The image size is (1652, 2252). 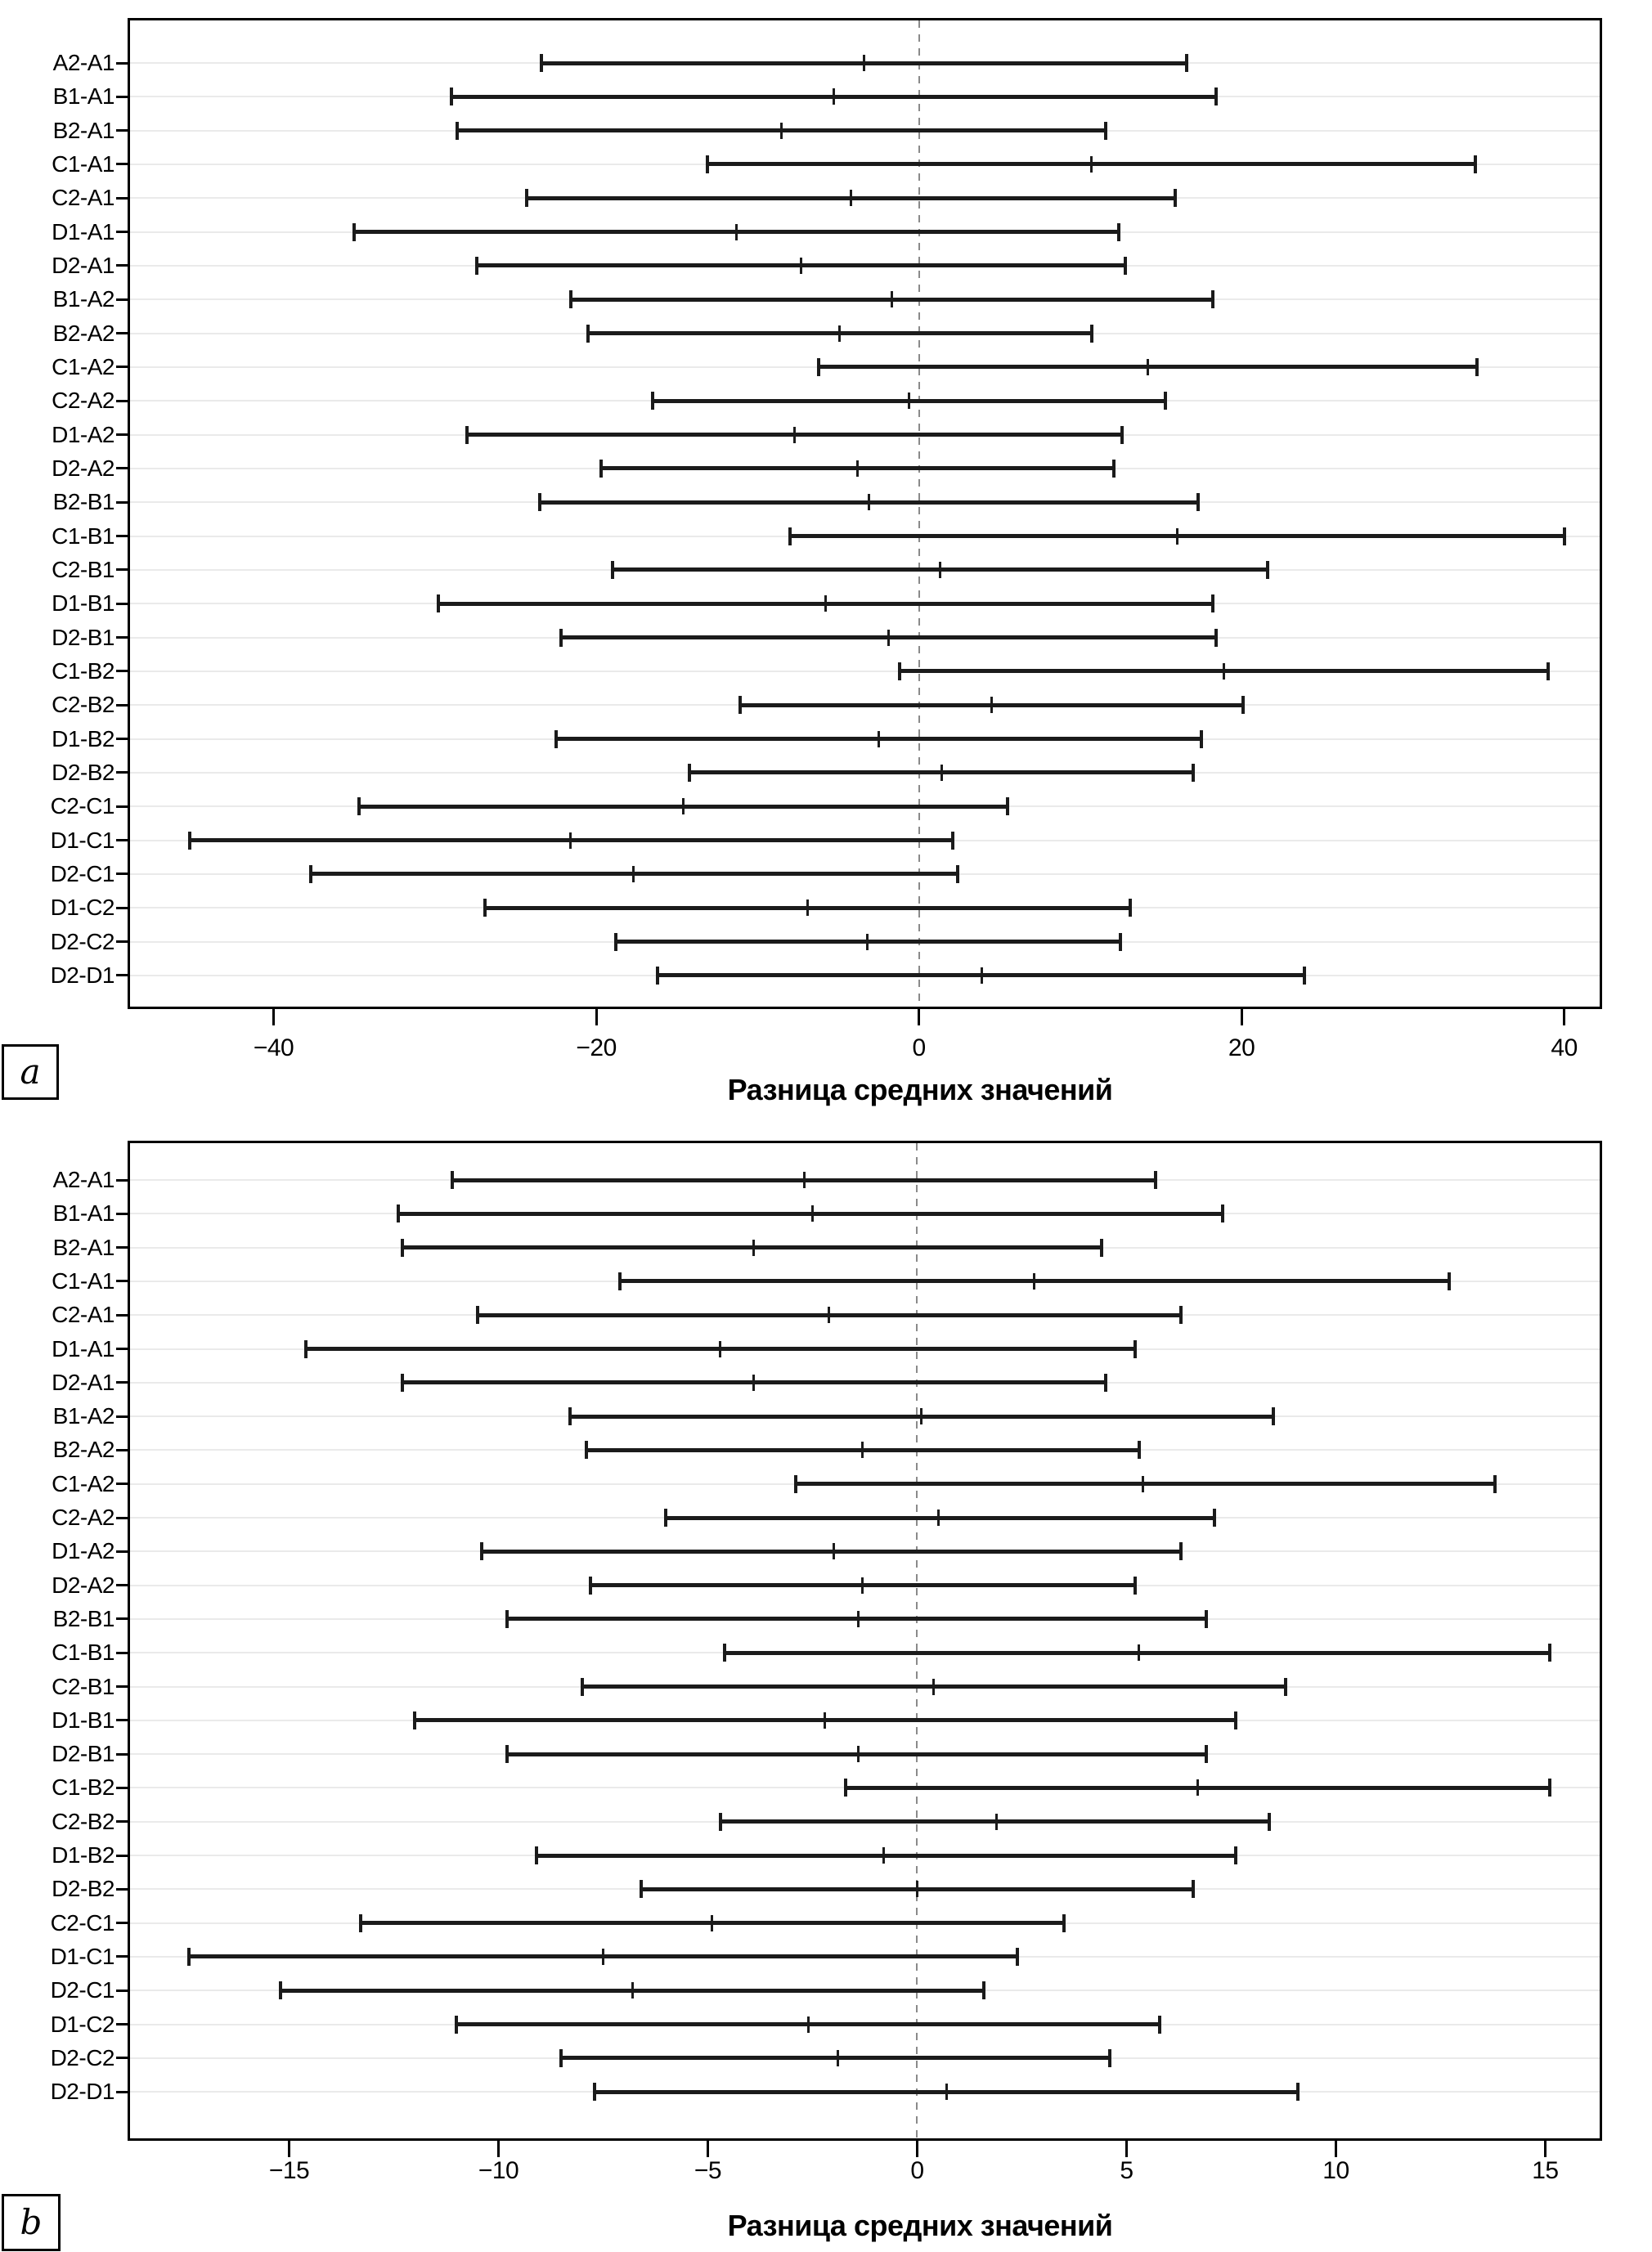 I want to click on x-axis-tick-label: −10, so click(x=498, y=2170).